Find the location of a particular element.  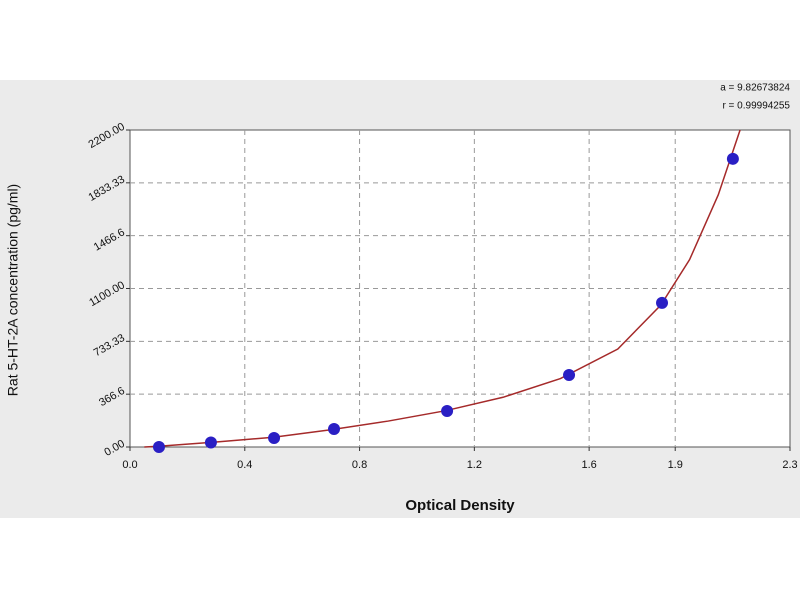

x-axis-title: Optical Density is located at coordinates (460, 505).